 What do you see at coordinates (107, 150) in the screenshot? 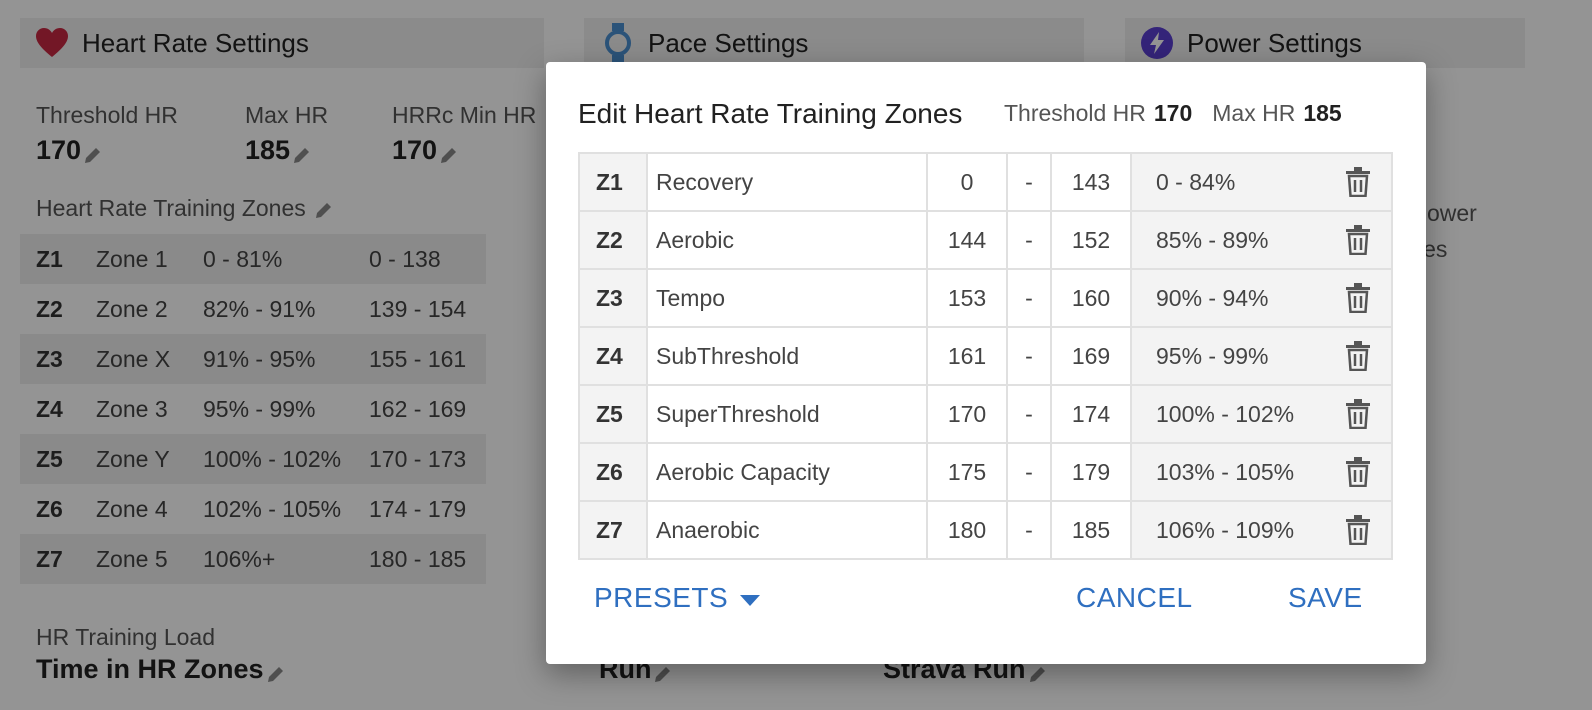
I see `threshold-hr-value-row: 170` at bounding box center [107, 150].